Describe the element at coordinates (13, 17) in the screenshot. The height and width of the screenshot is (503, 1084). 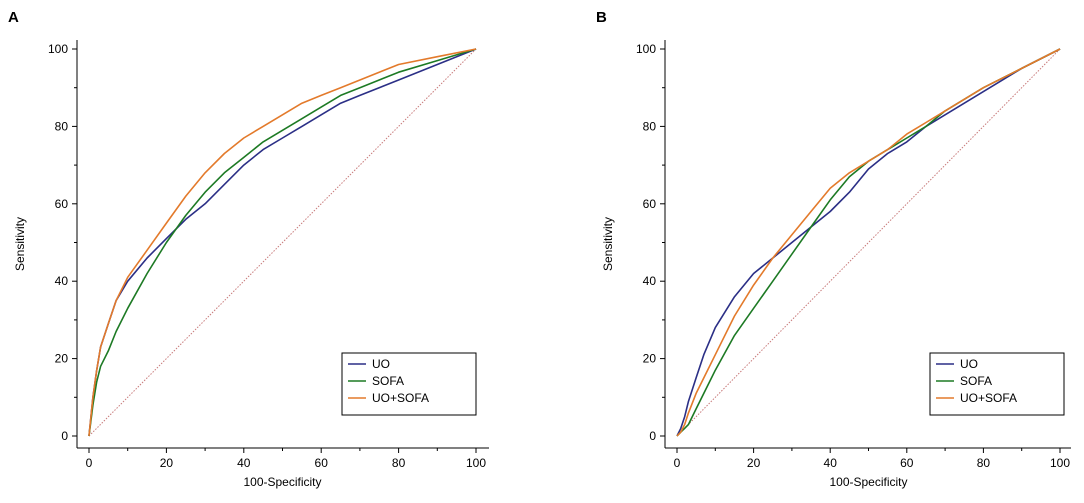
I see `panel-label: A` at that location.